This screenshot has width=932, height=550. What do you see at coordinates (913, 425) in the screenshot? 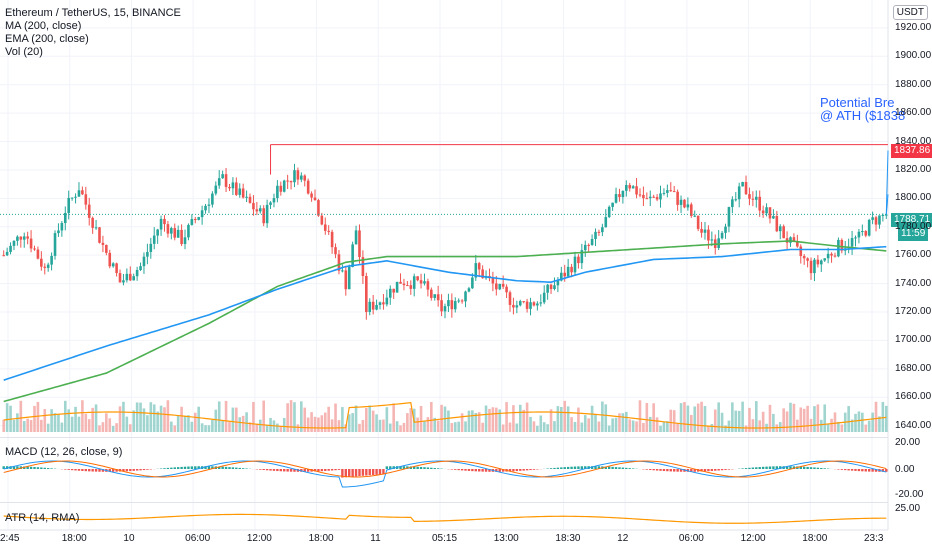
I see `price-tick: 1640.00` at bounding box center [913, 425].